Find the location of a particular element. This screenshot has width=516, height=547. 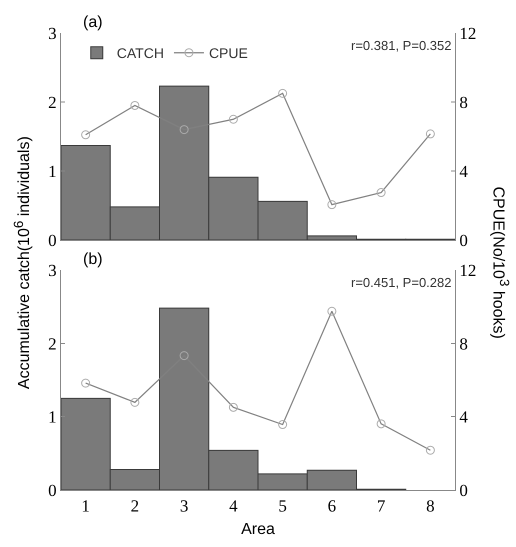

x-tick-label: 8 is located at coordinates (430, 506).